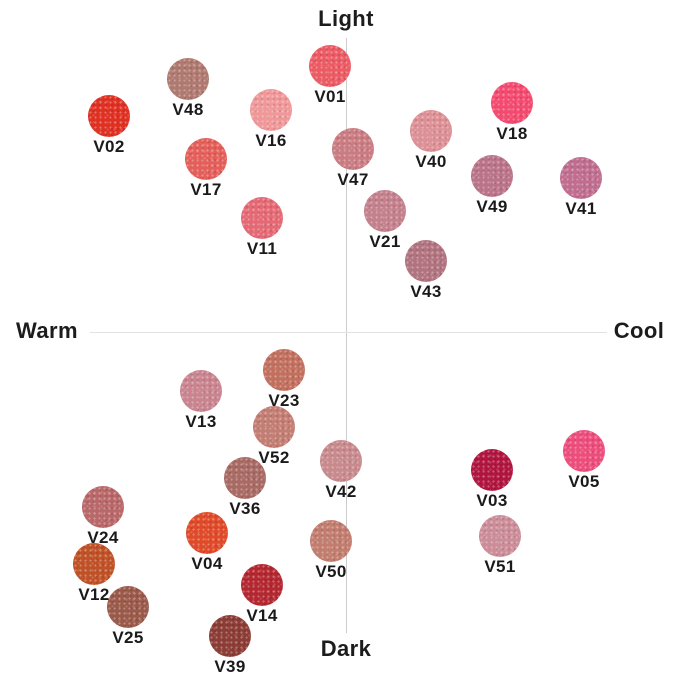  I want to click on swatch-v52: V52, so click(274, 436).